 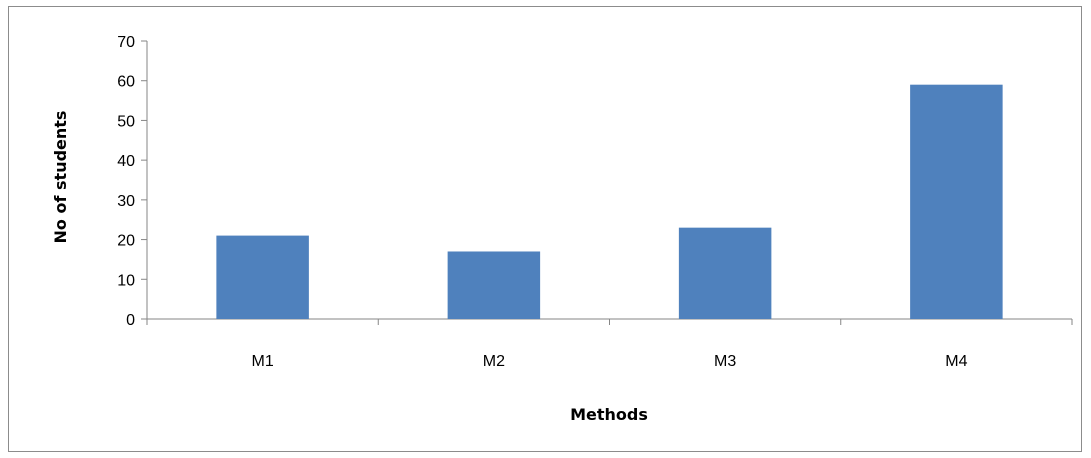 What do you see at coordinates (494, 285) in the screenshot?
I see `bar-m2` at bounding box center [494, 285].